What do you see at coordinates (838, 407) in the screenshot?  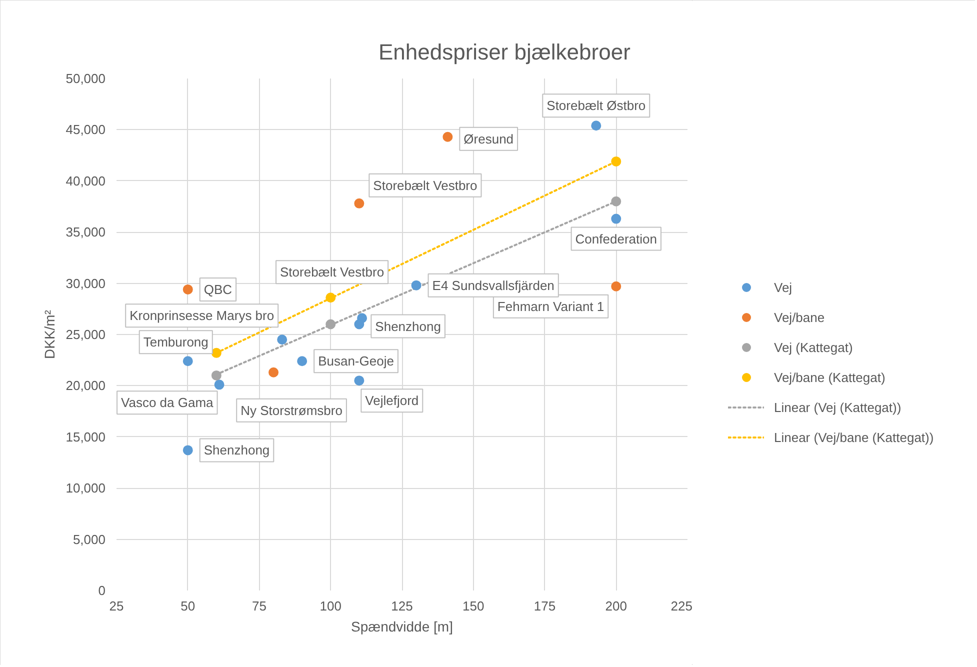 I see `legend-label: Linear (Vej (Kattegat))` at bounding box center [838, 407].